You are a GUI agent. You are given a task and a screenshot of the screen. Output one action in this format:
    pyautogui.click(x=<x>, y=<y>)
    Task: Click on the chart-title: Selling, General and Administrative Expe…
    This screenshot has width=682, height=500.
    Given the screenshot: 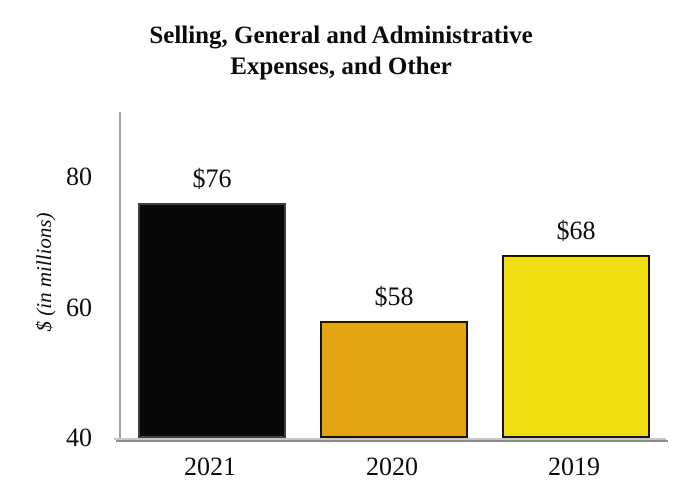 What is the action you would take?
    pyautogui.click(x=341, y=51)
    